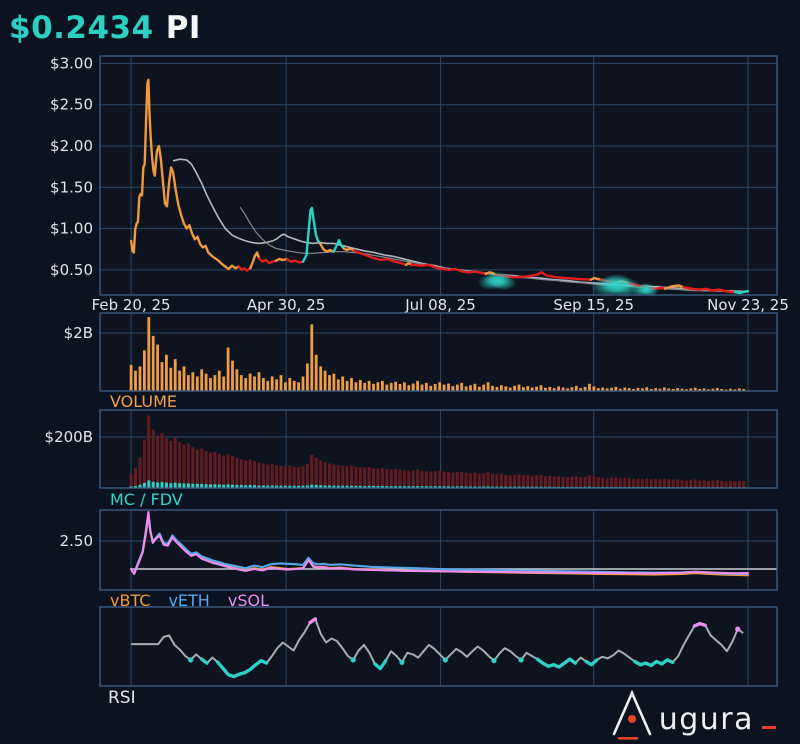  I want to click on y-tick-label: $2.50, so click(71, 105).